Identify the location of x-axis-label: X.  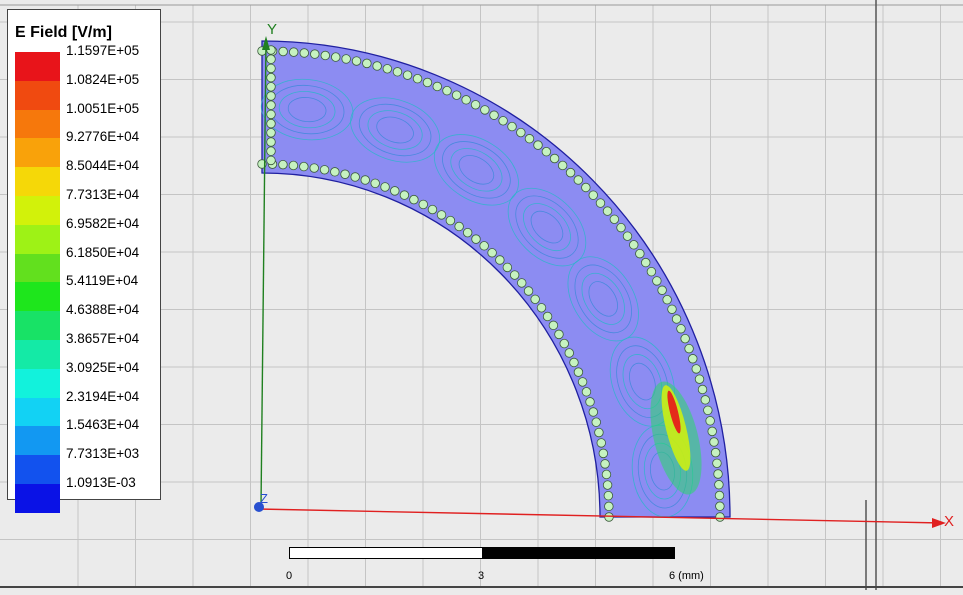
(949, 521).